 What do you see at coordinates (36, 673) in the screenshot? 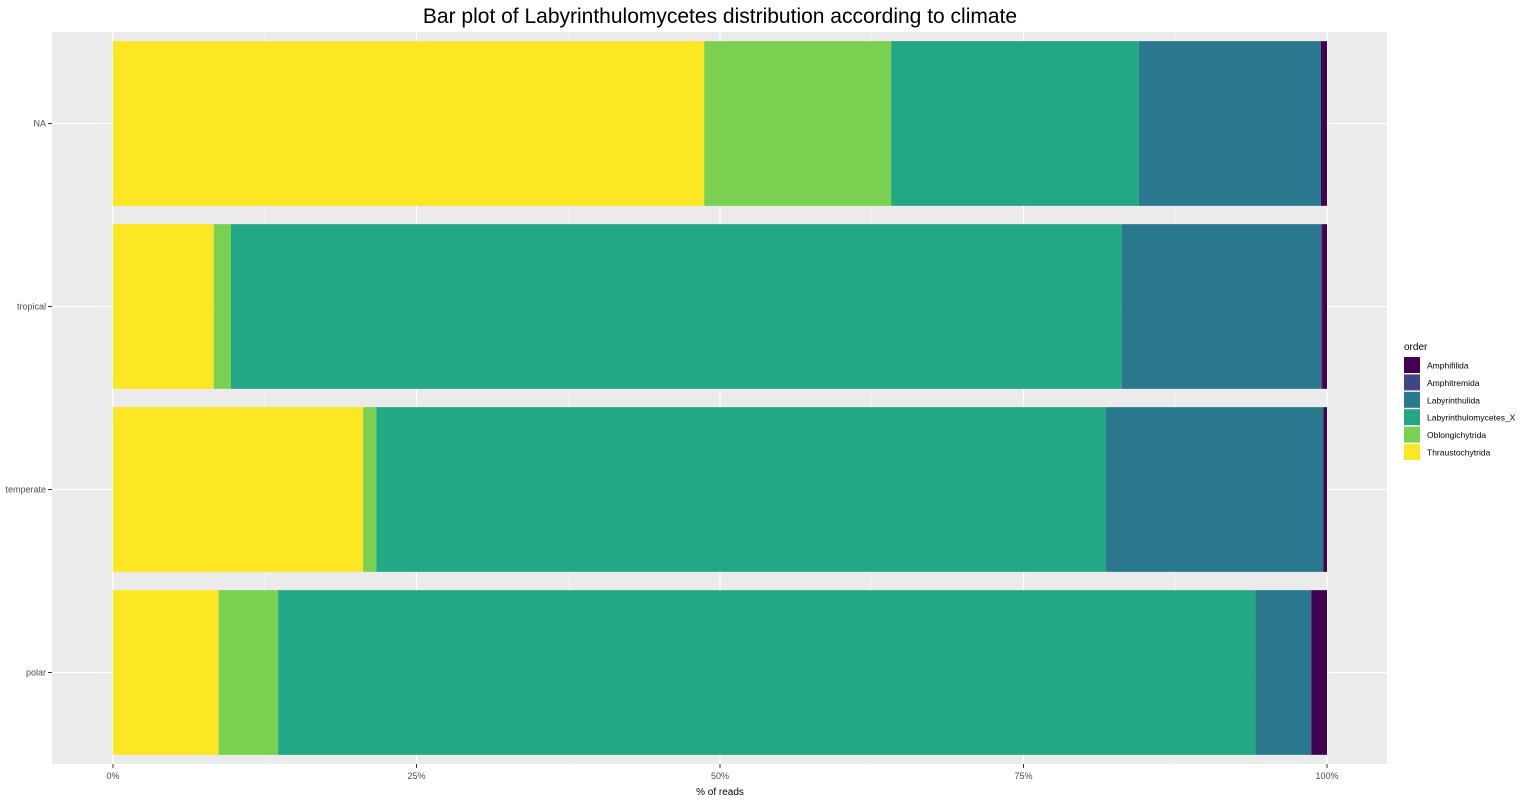
I see `y-tick-label: polar` at bounding box center [36, 673].